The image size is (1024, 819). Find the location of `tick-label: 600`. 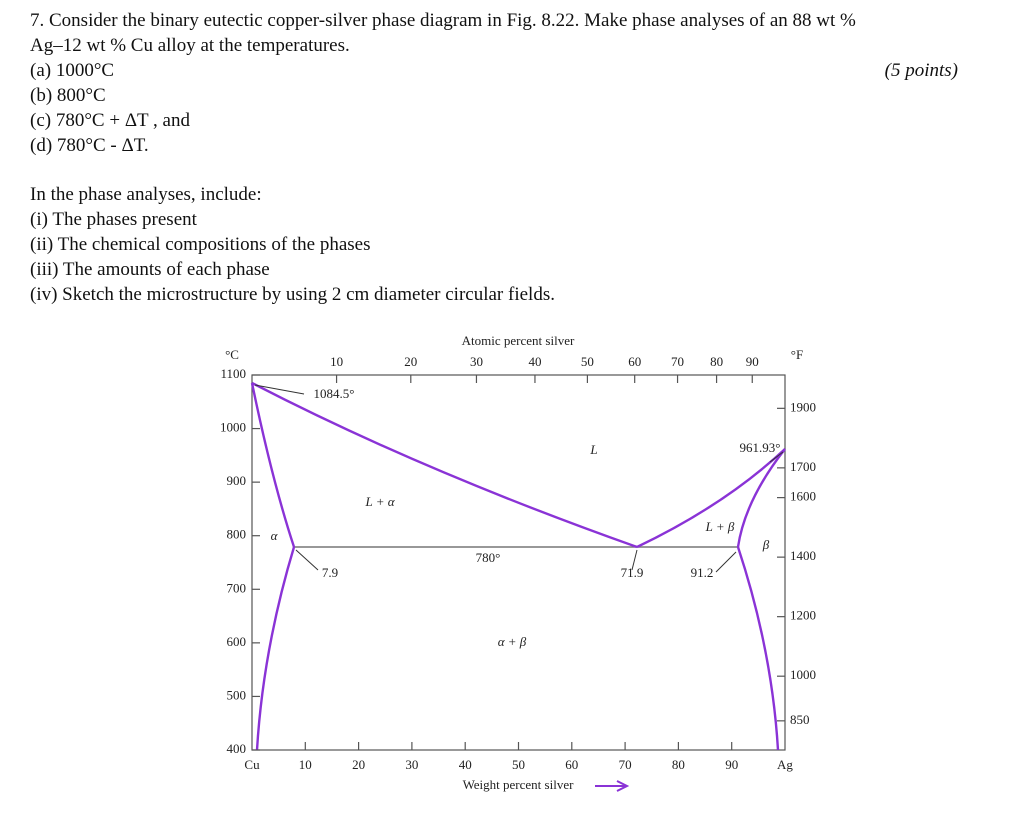

tick-label: 600 is located at coordinates (237, 641).